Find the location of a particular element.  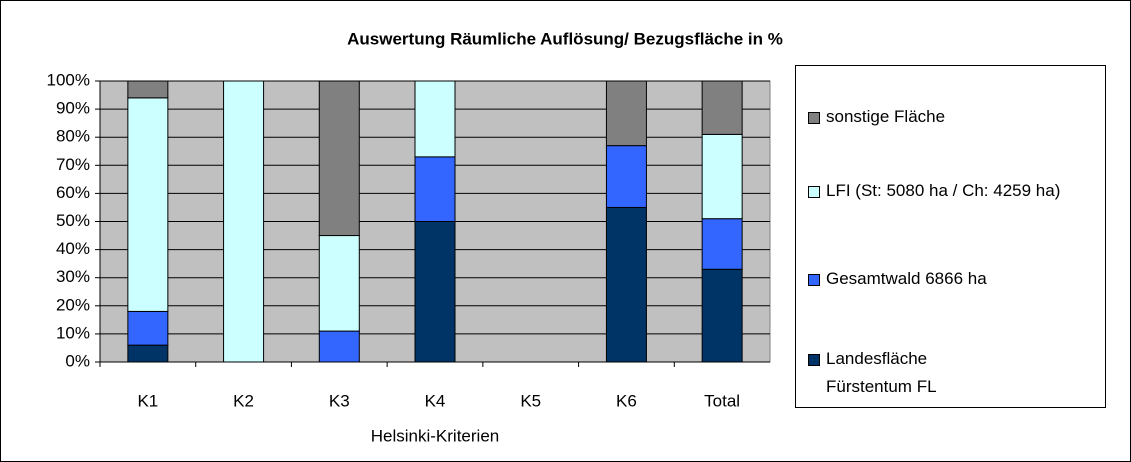

y-tick-label: 80% is located at coordinates (73, 136).